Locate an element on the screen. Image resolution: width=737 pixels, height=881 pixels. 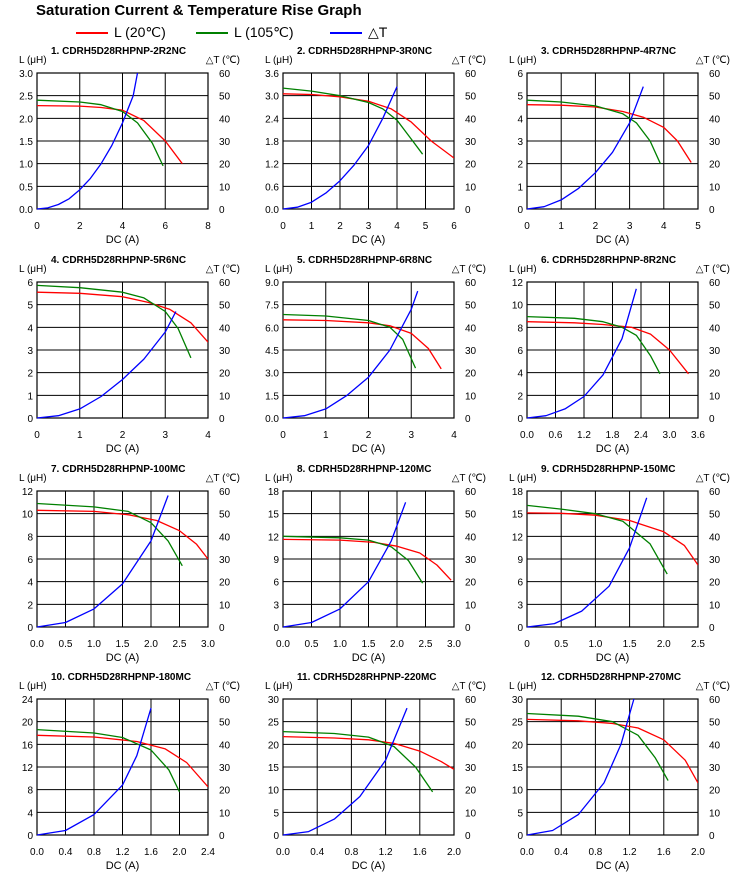
y-tick-label: 3 is located at coordinates (276, 605).